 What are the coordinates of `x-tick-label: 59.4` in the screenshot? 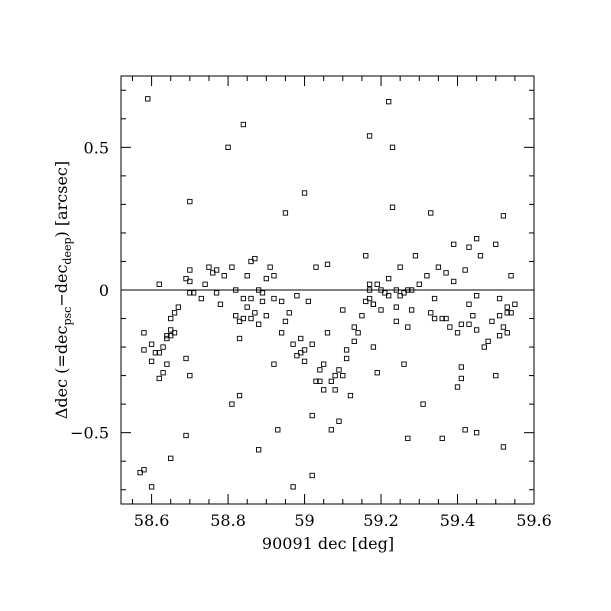 It's located at (458, 520).